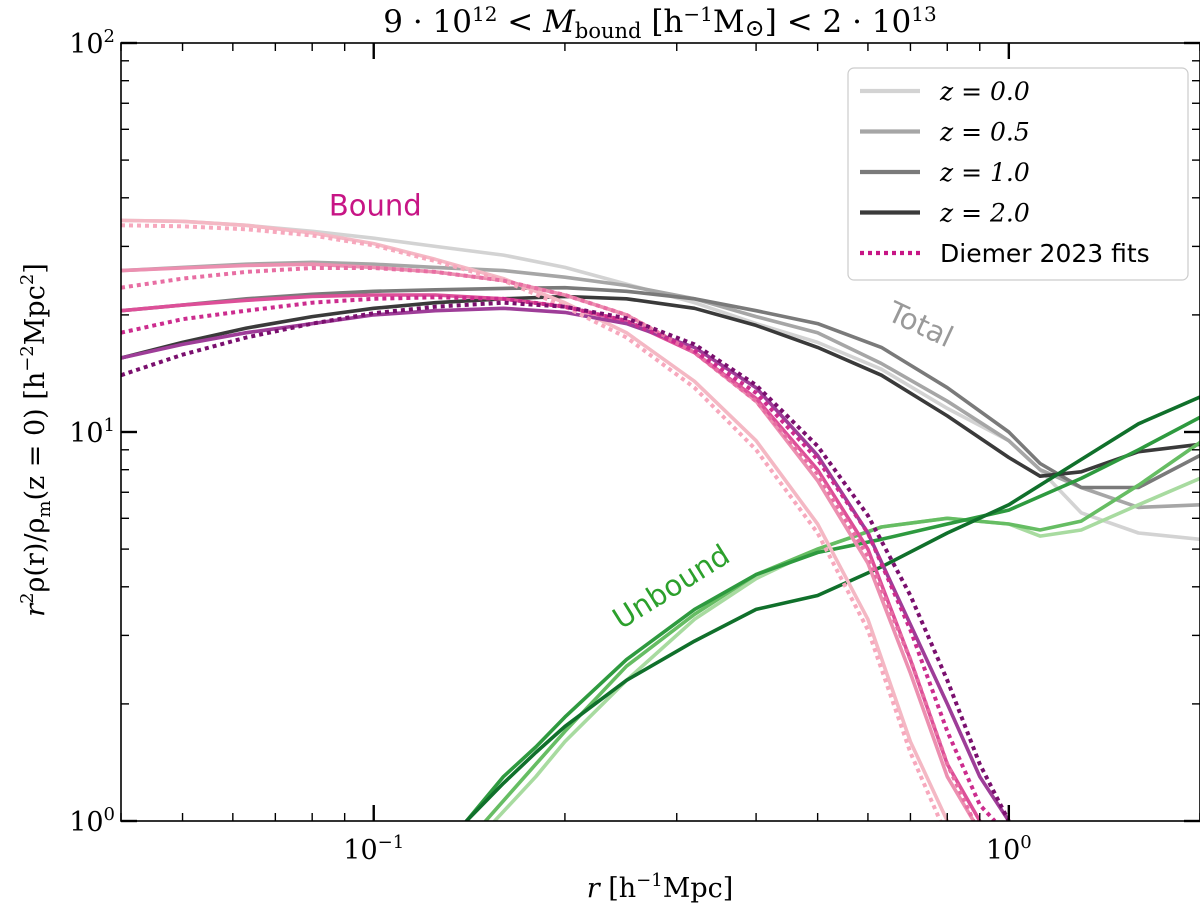 The width and height of the screenshot is (1200, 912). Describe the element at coordinates (984, 213) in the screenshot. I see `legend-label: z = 2.0` at that location.